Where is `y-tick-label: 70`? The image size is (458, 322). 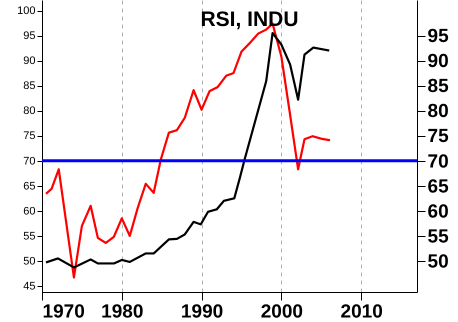
y-tick-label: 70 is located at coordinates (29, 161).